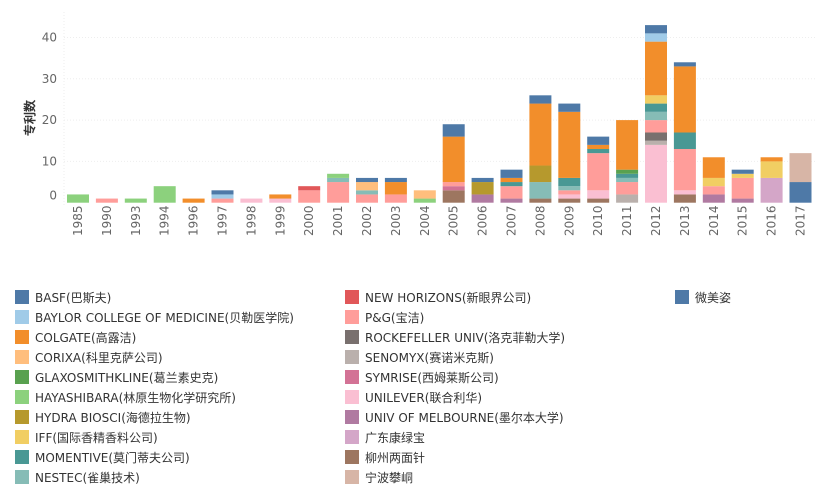 The width and height of the screenshot is (827, 500). I want to click on legend-item: 微美姿, so click(703, 297).